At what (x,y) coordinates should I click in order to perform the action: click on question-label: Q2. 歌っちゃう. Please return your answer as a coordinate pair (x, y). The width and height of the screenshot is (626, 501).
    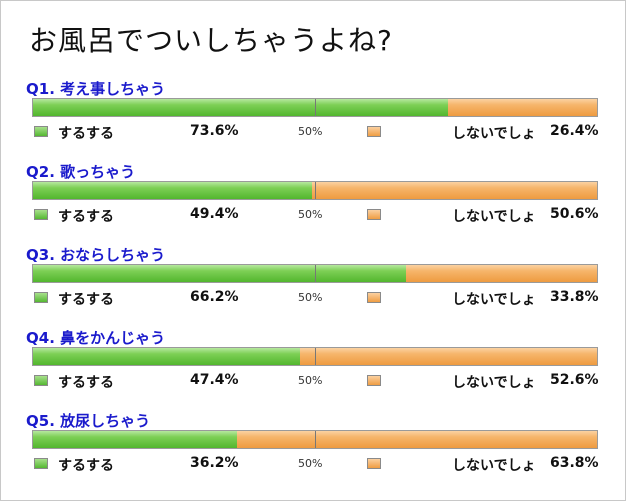
    Looking at the image, I should click on (81, 172).